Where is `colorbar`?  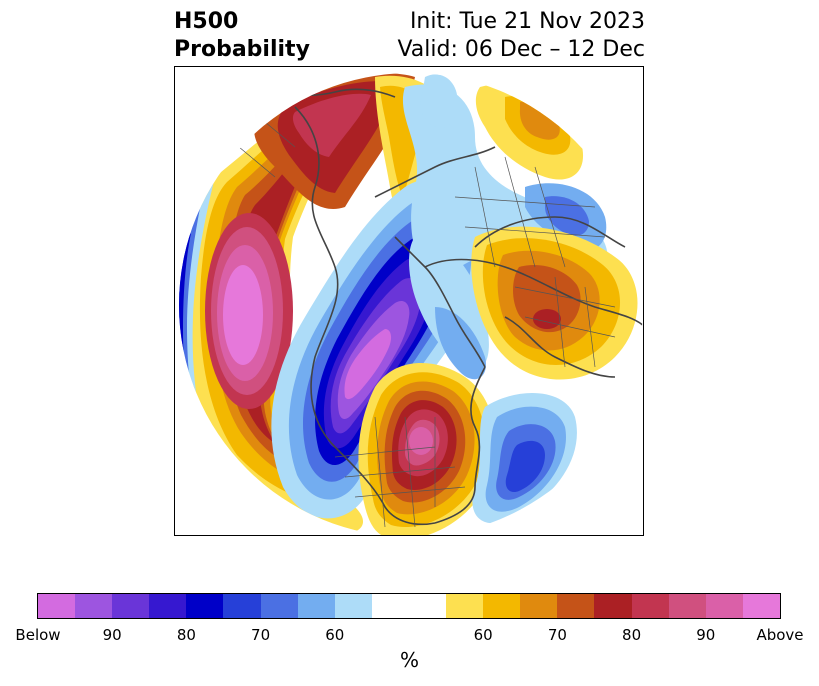
colorbar is located at coordinates (409, 606).